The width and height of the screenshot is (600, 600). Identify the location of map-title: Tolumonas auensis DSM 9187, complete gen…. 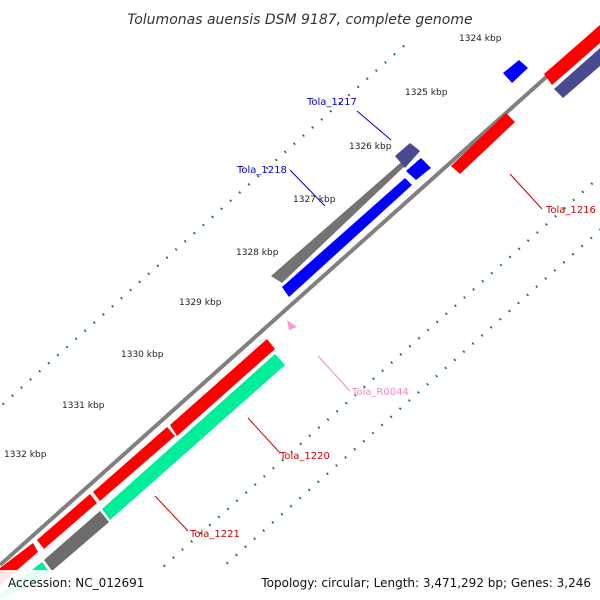
(299, 20).